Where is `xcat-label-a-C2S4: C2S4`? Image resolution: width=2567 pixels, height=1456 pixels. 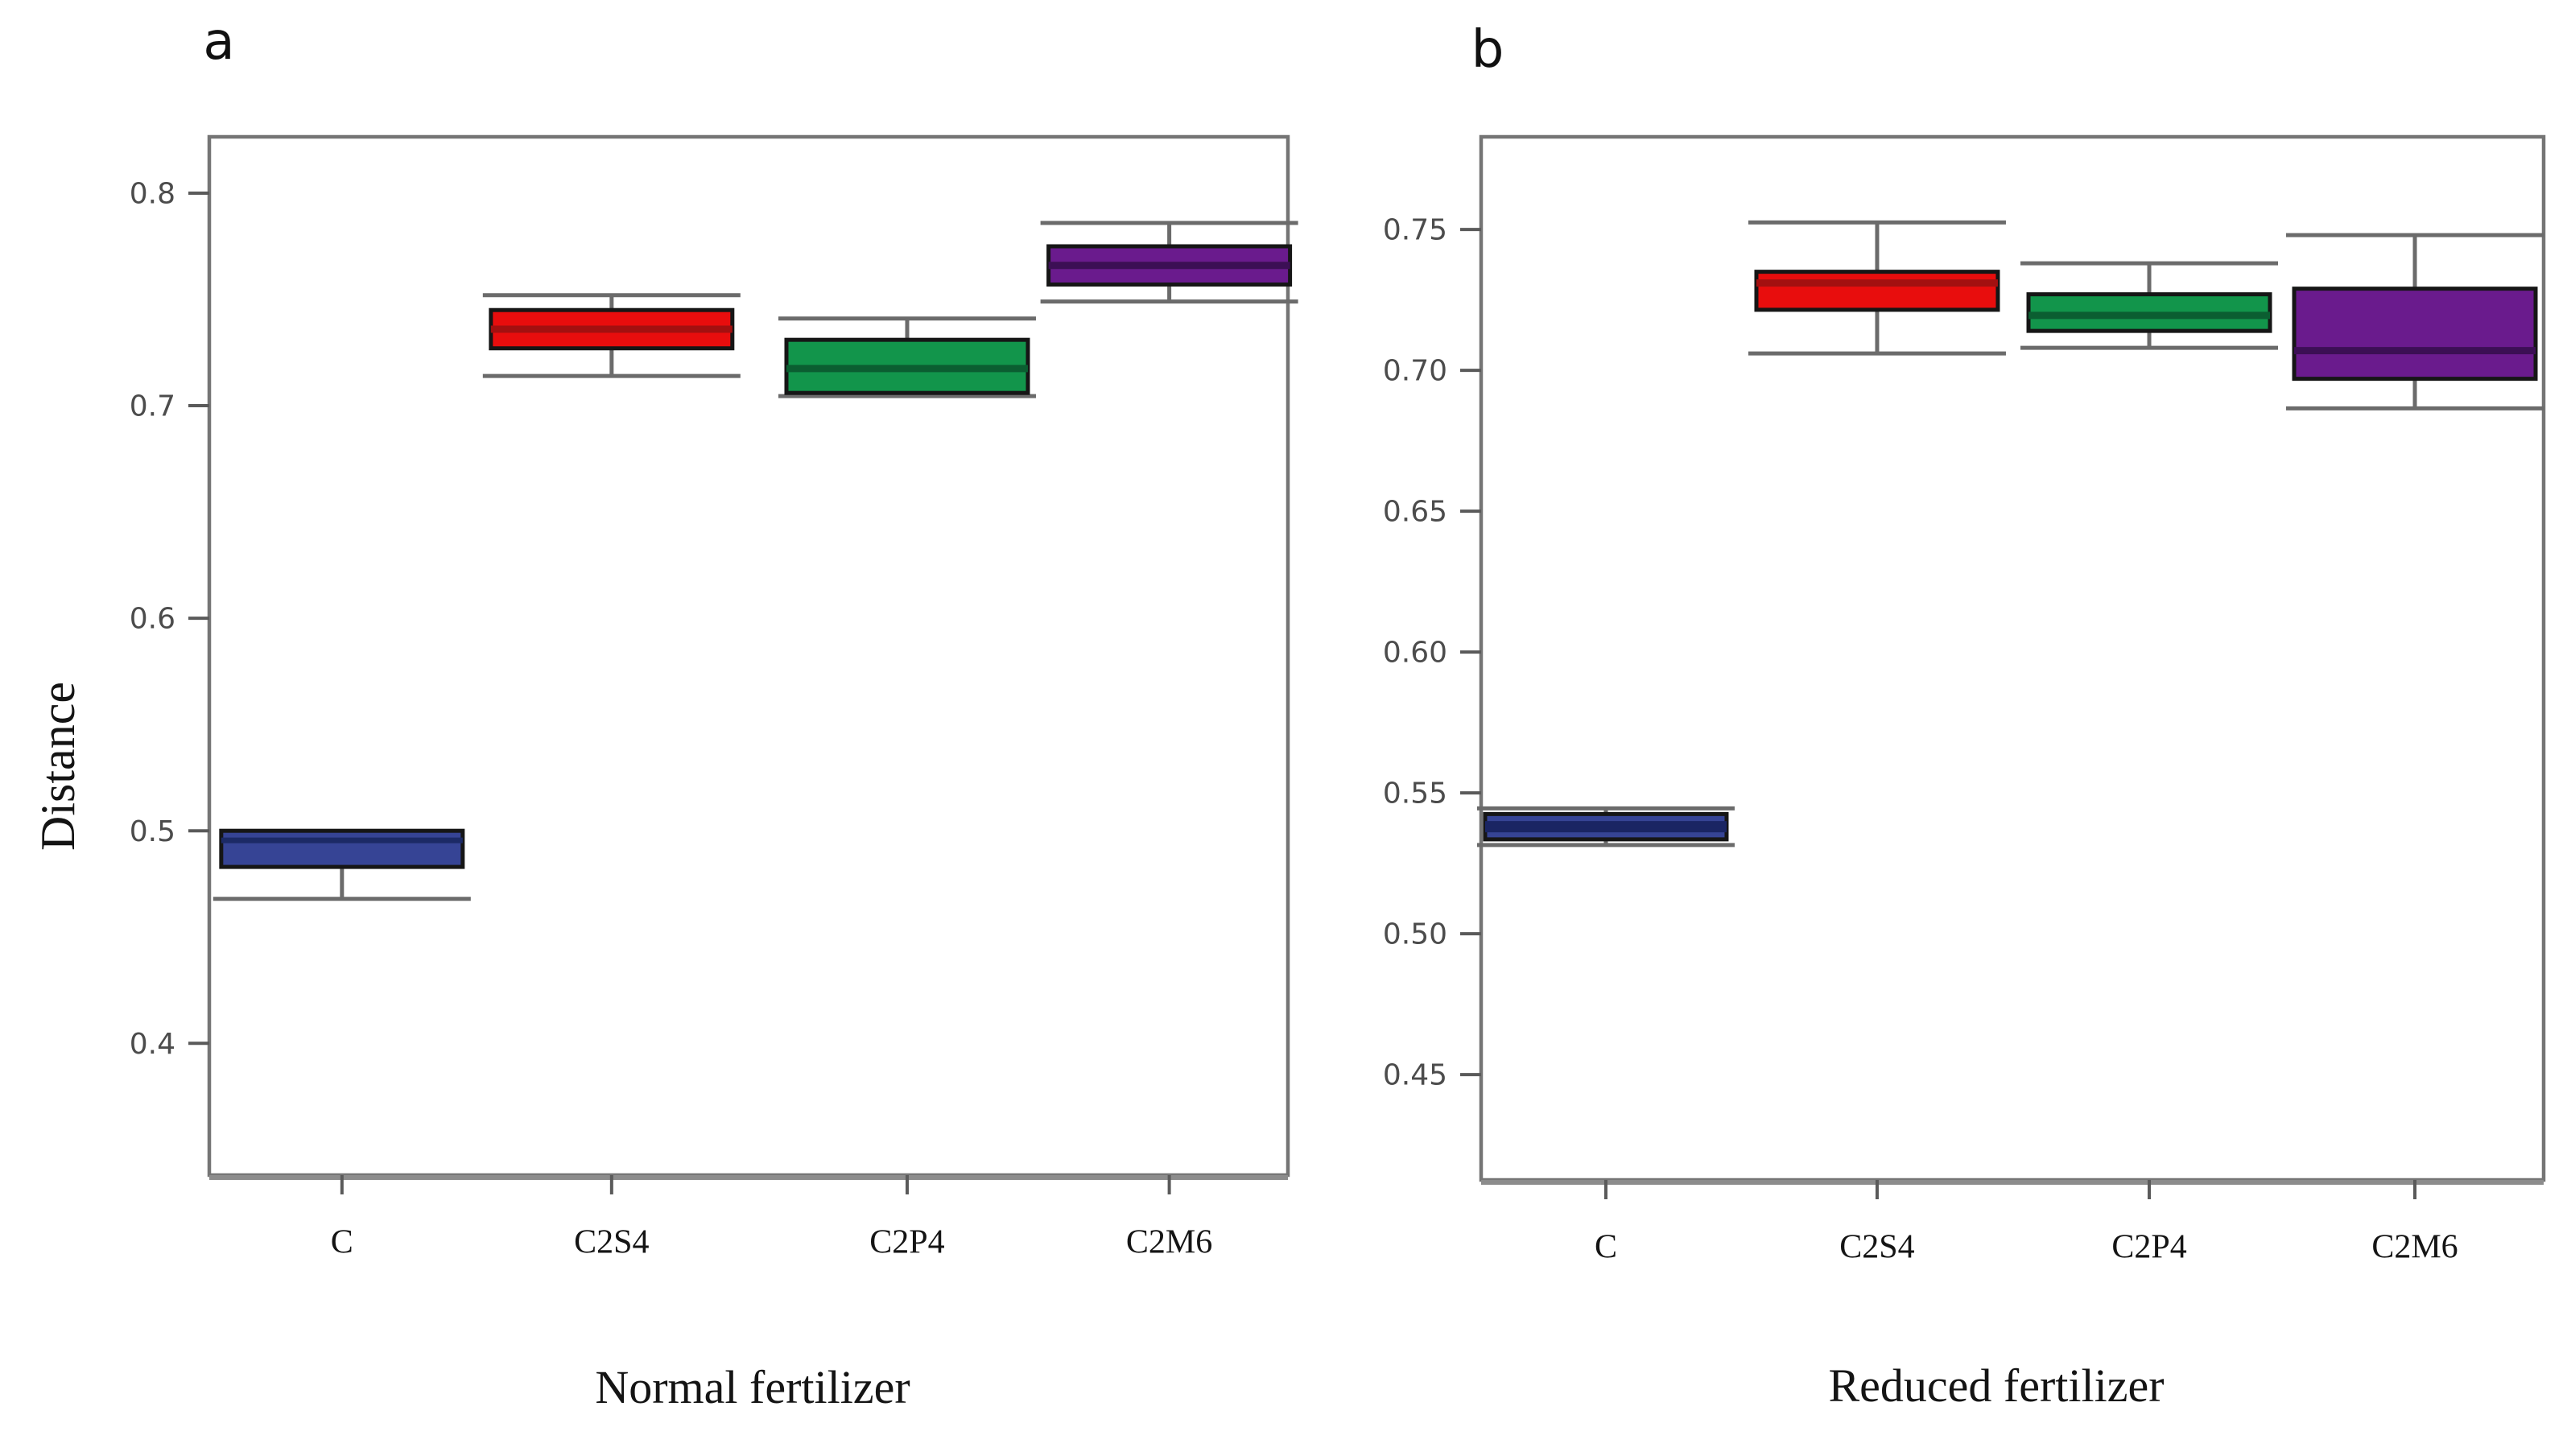 xcat-label-a-C2S4: C2S4 is located at coordinates (611, 1242).